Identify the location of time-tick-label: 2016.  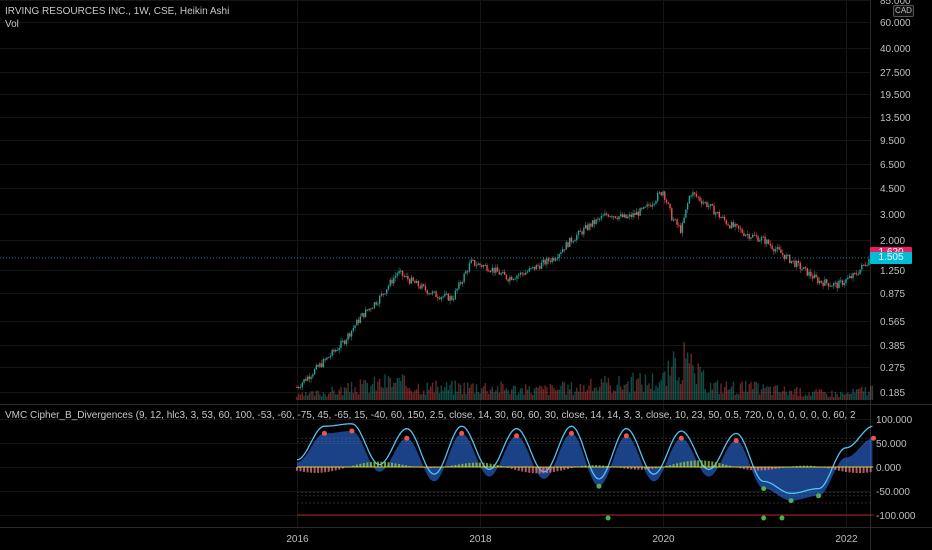
(297, 539).